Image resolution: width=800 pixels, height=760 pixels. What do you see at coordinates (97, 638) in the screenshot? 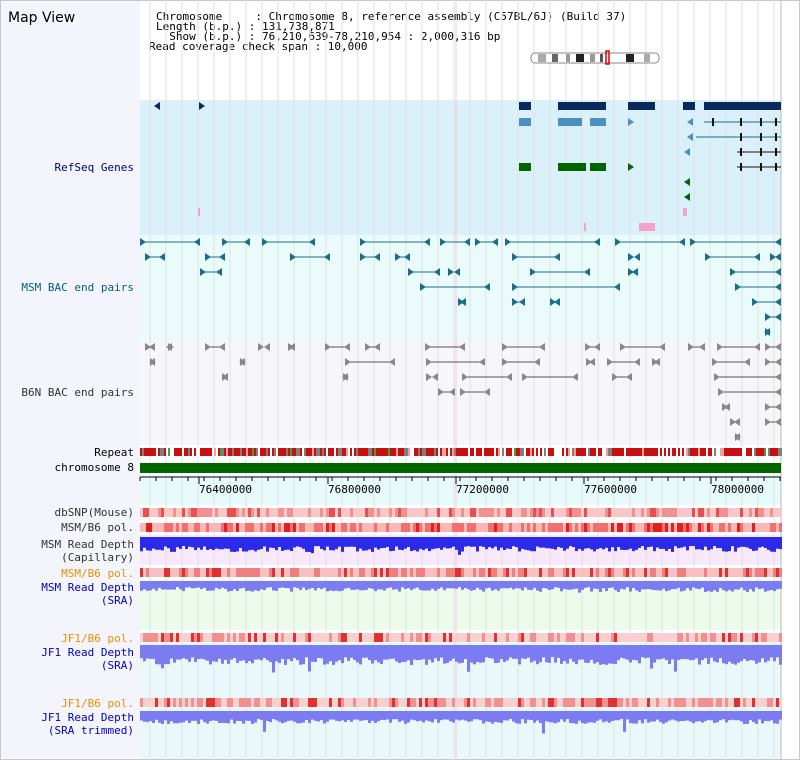
I see `label-jf1-b6-pol: JF1/B6 pol.` at bounding box center [97, 638].